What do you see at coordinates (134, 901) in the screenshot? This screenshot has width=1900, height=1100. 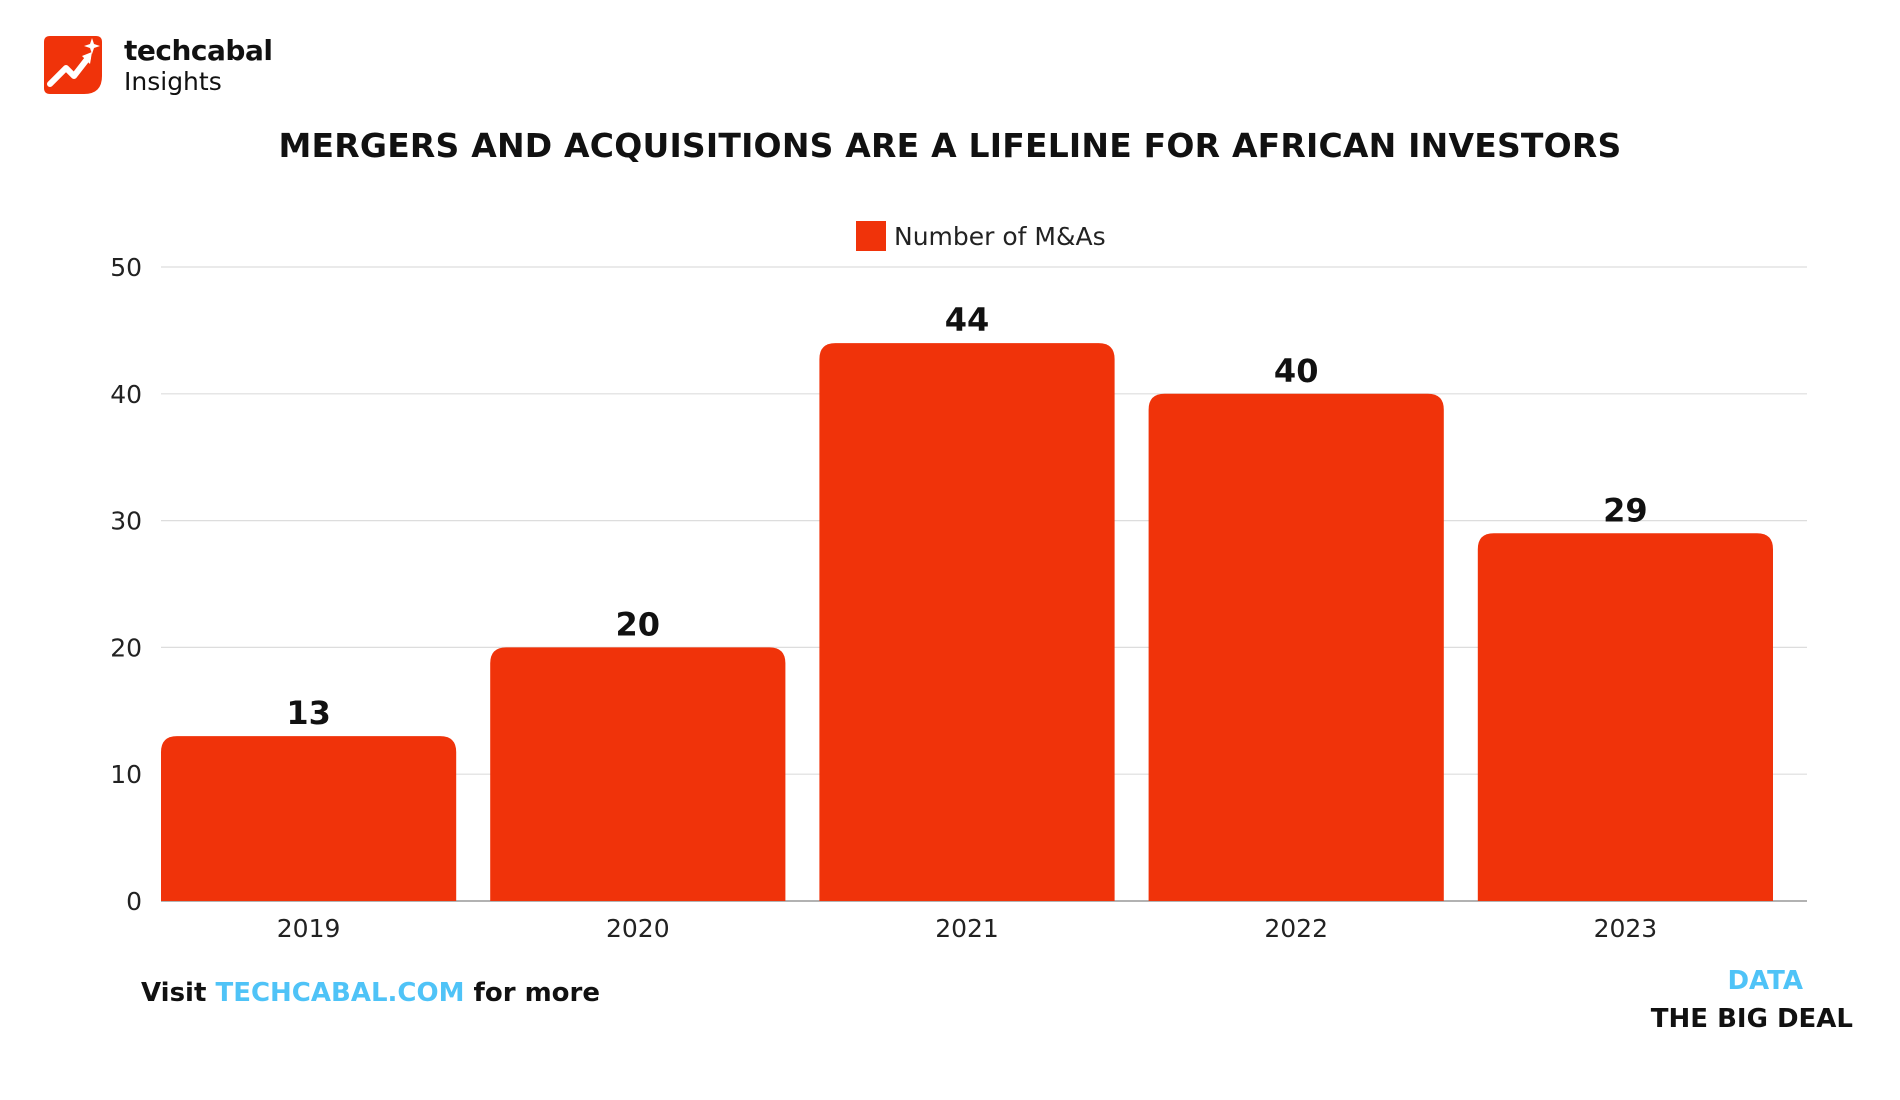 I see `y-tick-label: 0` at bounding box center [134, 901].